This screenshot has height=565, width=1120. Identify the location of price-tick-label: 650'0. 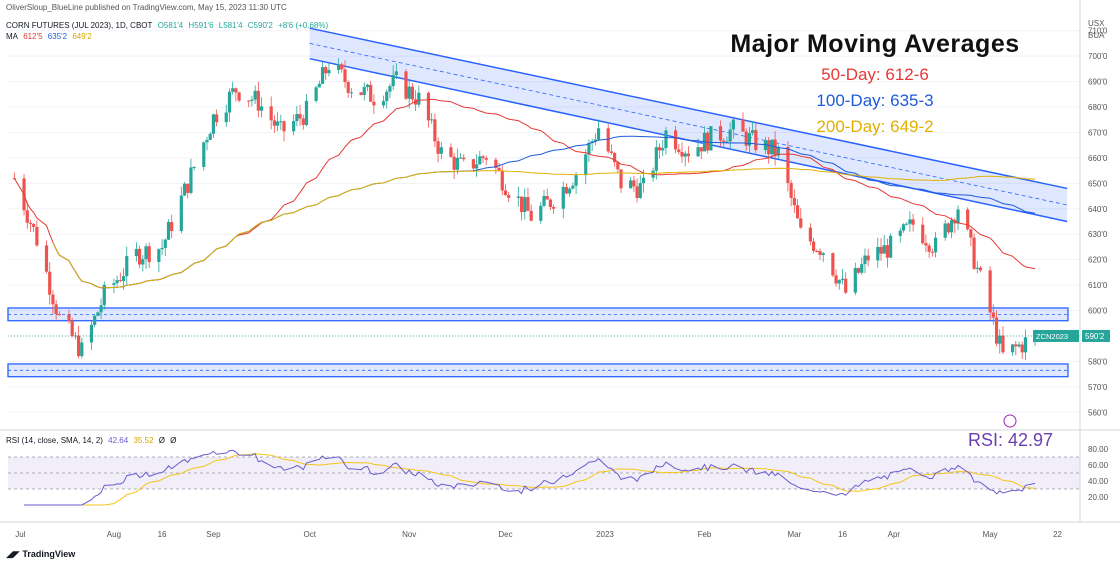
(1098, 183).